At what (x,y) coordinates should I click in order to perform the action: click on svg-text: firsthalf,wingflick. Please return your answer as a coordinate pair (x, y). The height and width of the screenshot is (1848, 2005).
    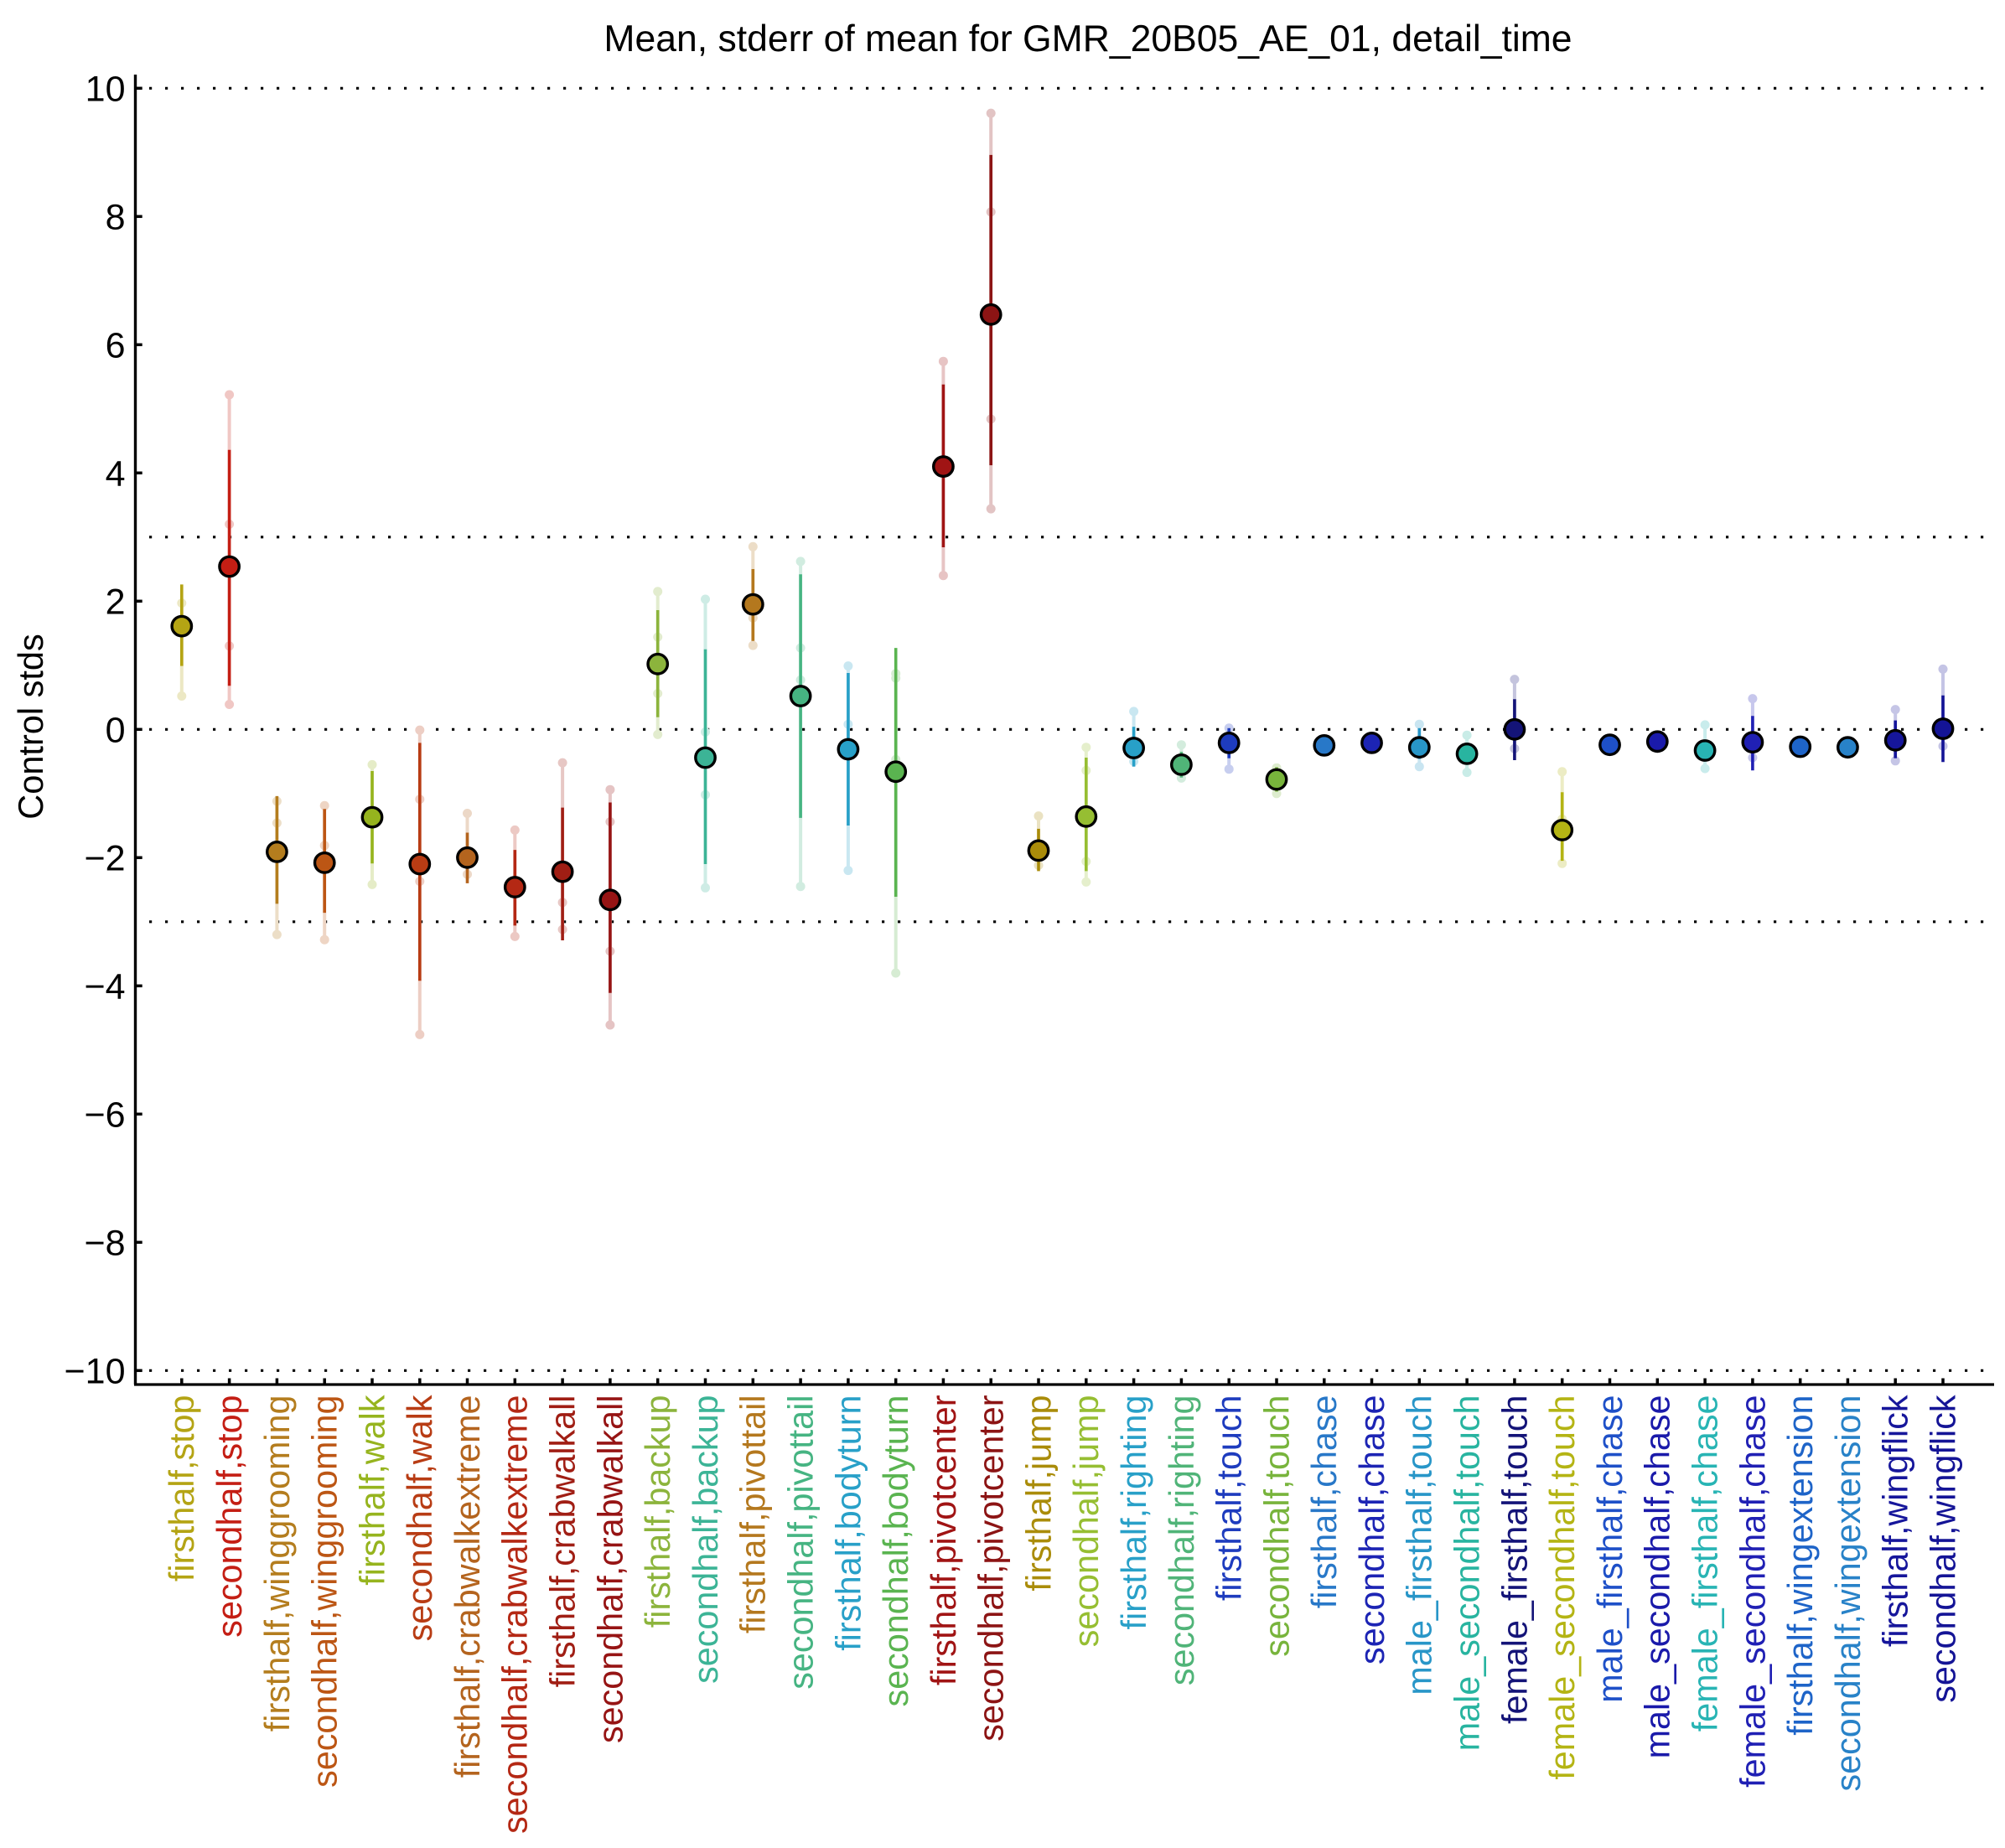
    Looking at the image, I should click on (1896, 1521).